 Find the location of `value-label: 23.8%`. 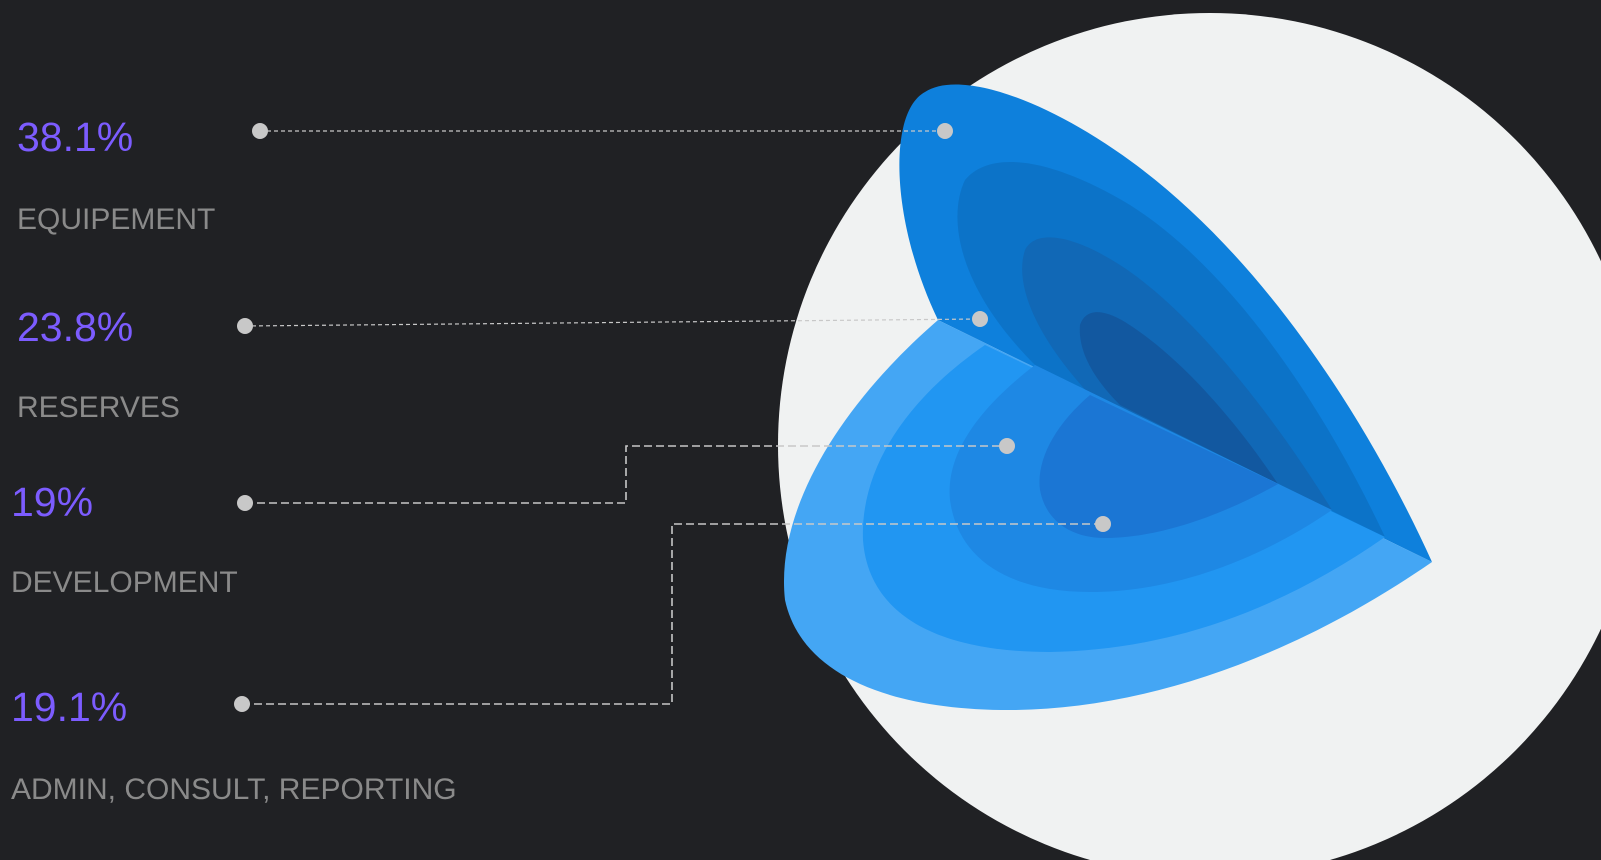

value-label: 23.8% is located at coordinates (75, 327).